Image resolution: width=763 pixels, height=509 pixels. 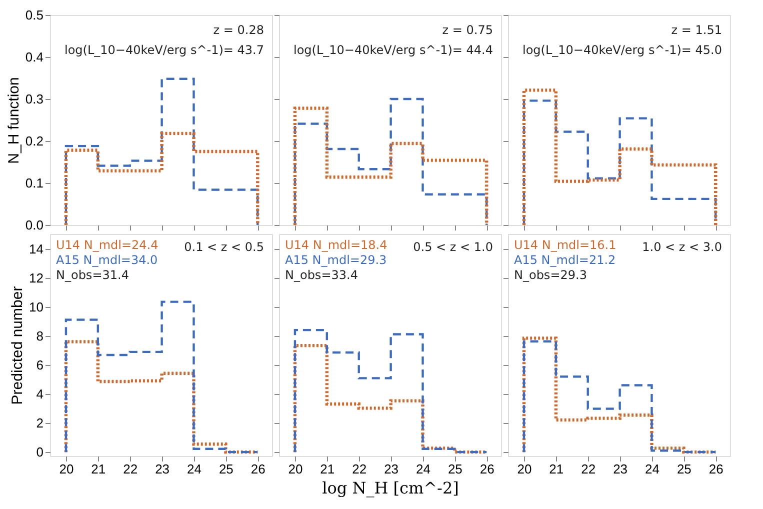 What do you see at coordinates (336, 245) in the screenshot?
I see `annotation: U14 N_mdl=18.4` at bounding box center [336, 245].